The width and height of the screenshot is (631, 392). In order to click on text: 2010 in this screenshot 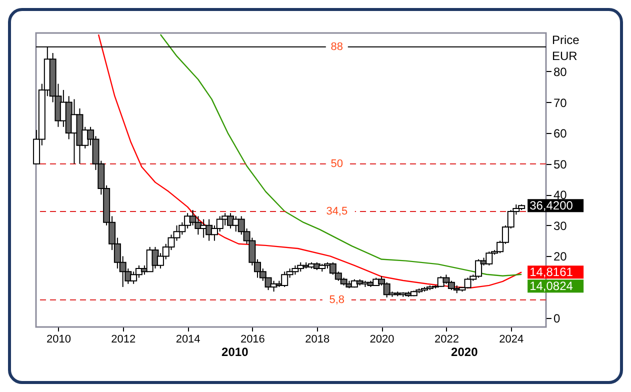, I will do `click(235, 352)`.